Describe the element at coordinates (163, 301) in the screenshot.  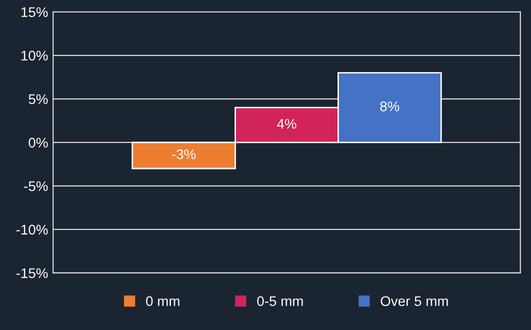
I see `legend-label: 0 mm` at that location.